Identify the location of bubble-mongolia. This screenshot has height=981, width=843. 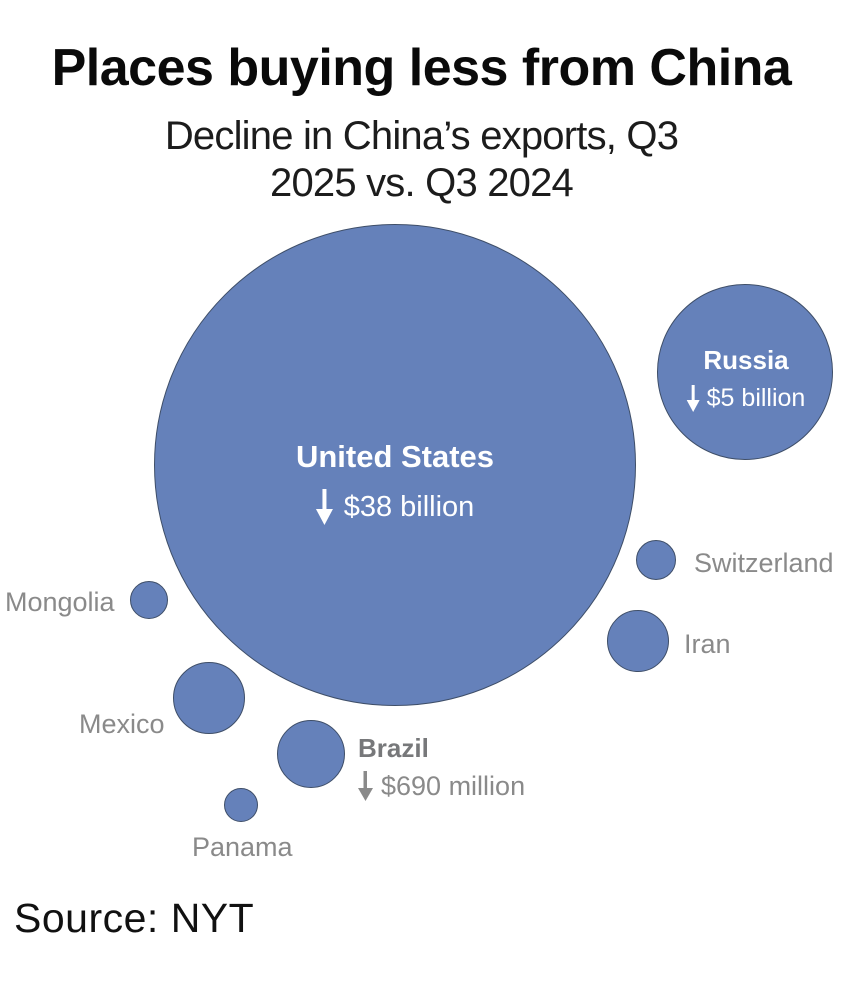
(149, 600).